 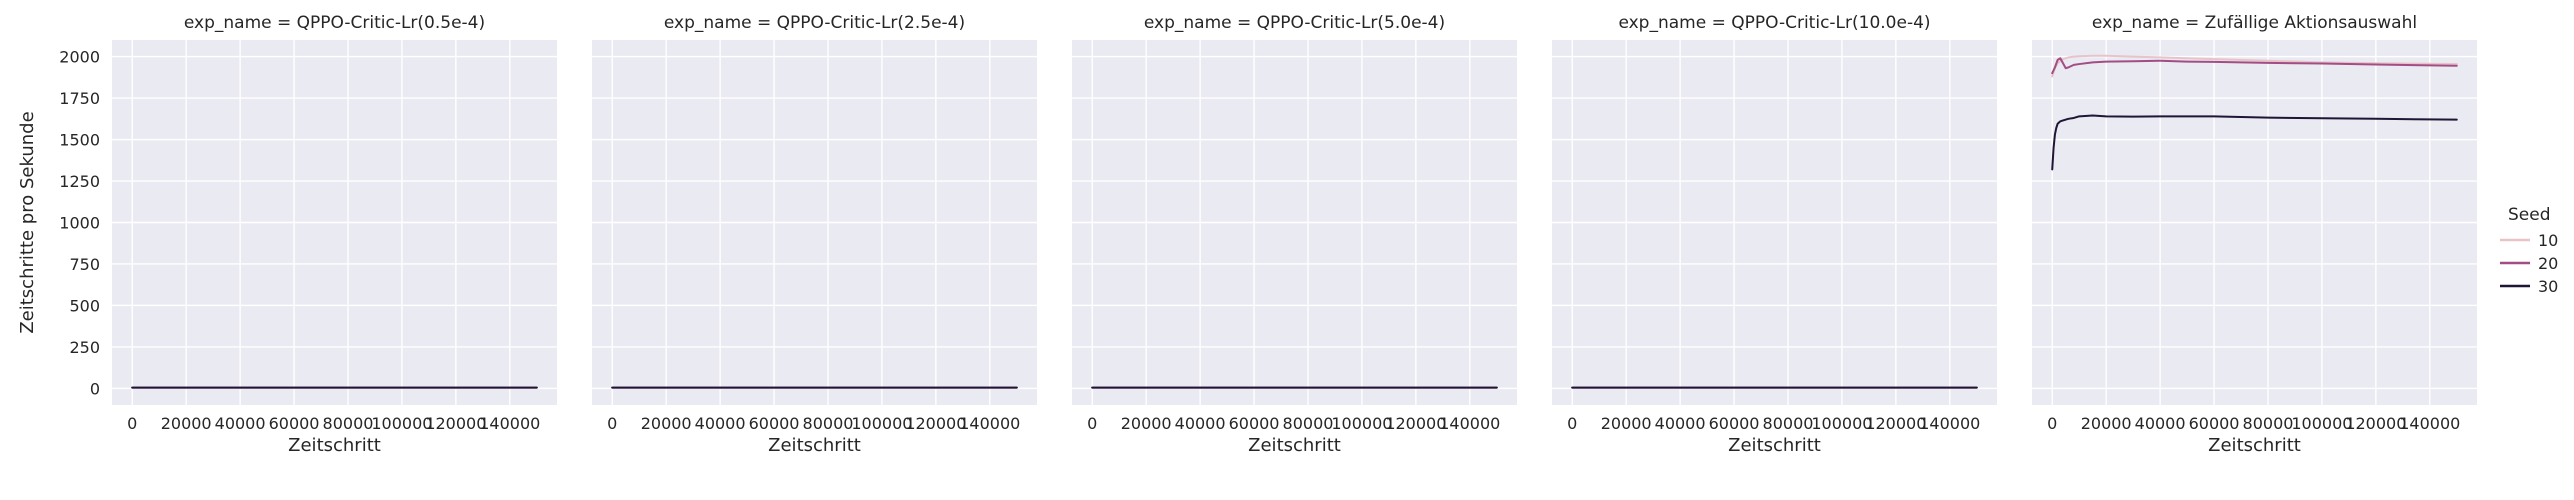 I want to click on legend-label-seed-30: 30, so click(x=2548, y=286).